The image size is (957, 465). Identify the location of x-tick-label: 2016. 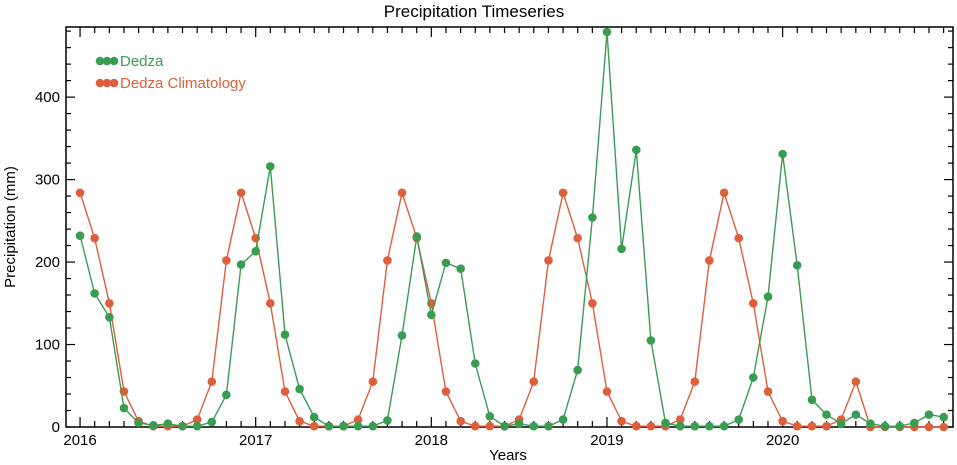
(79, 440).